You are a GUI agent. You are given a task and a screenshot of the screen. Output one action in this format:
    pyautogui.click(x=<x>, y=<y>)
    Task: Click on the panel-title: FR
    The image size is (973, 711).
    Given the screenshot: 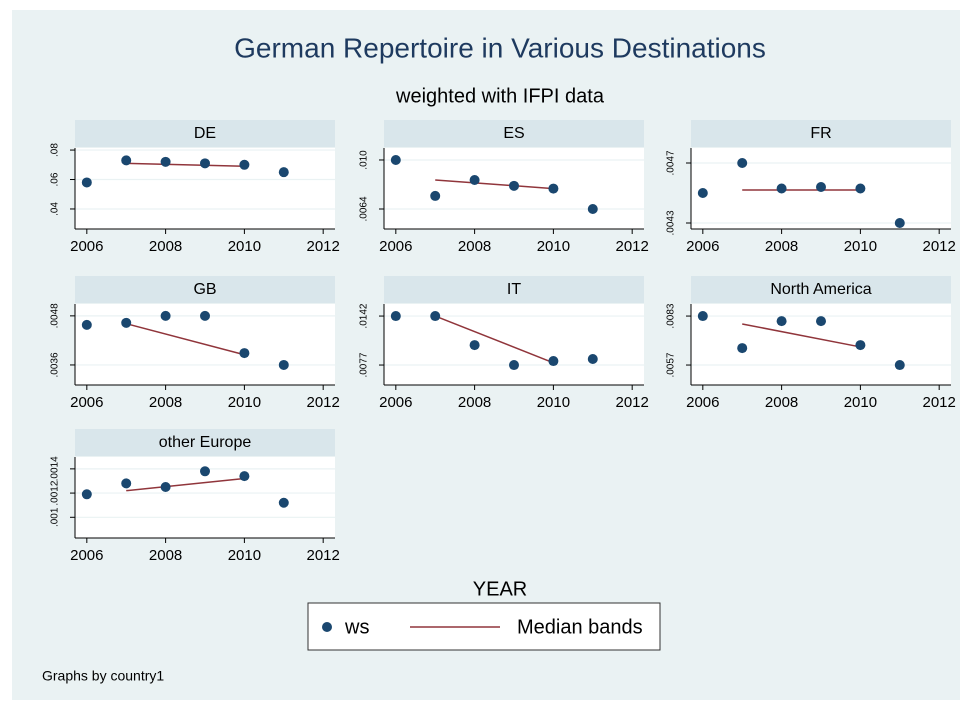 What is the action you would take?
    pyautogui.click(x=820, y=133)
    